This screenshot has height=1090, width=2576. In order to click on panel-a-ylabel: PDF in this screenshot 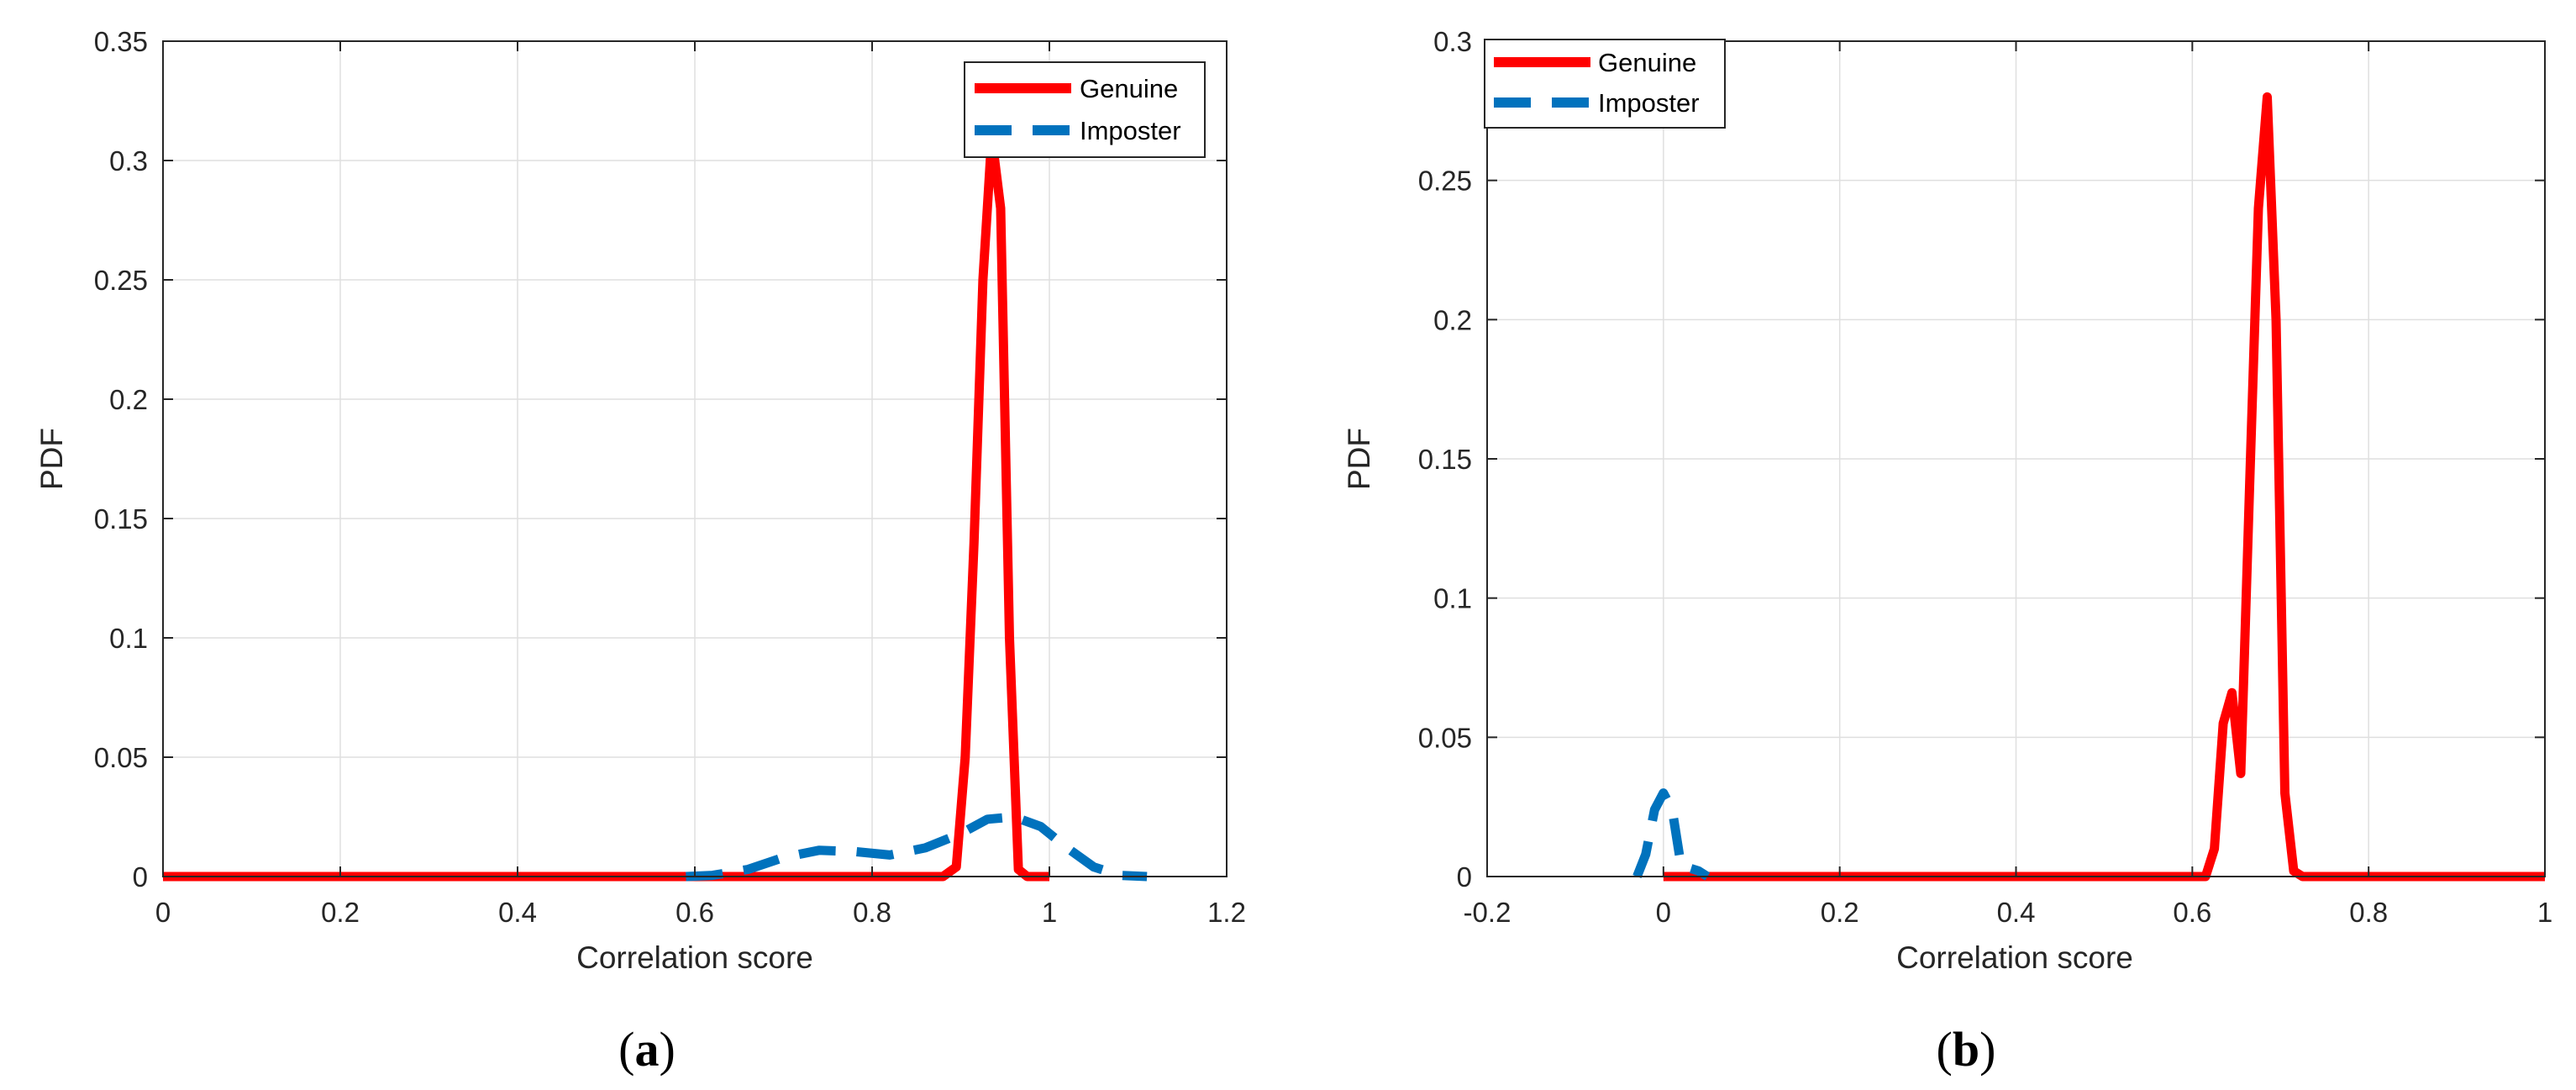, I will do `click(51, 459)`.